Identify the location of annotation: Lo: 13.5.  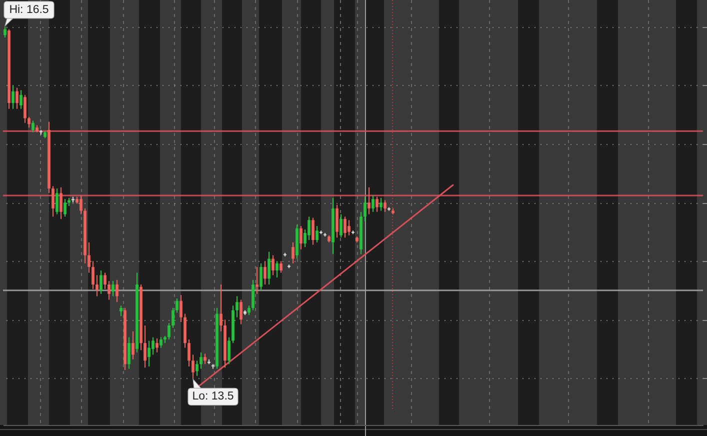
(213, 396).